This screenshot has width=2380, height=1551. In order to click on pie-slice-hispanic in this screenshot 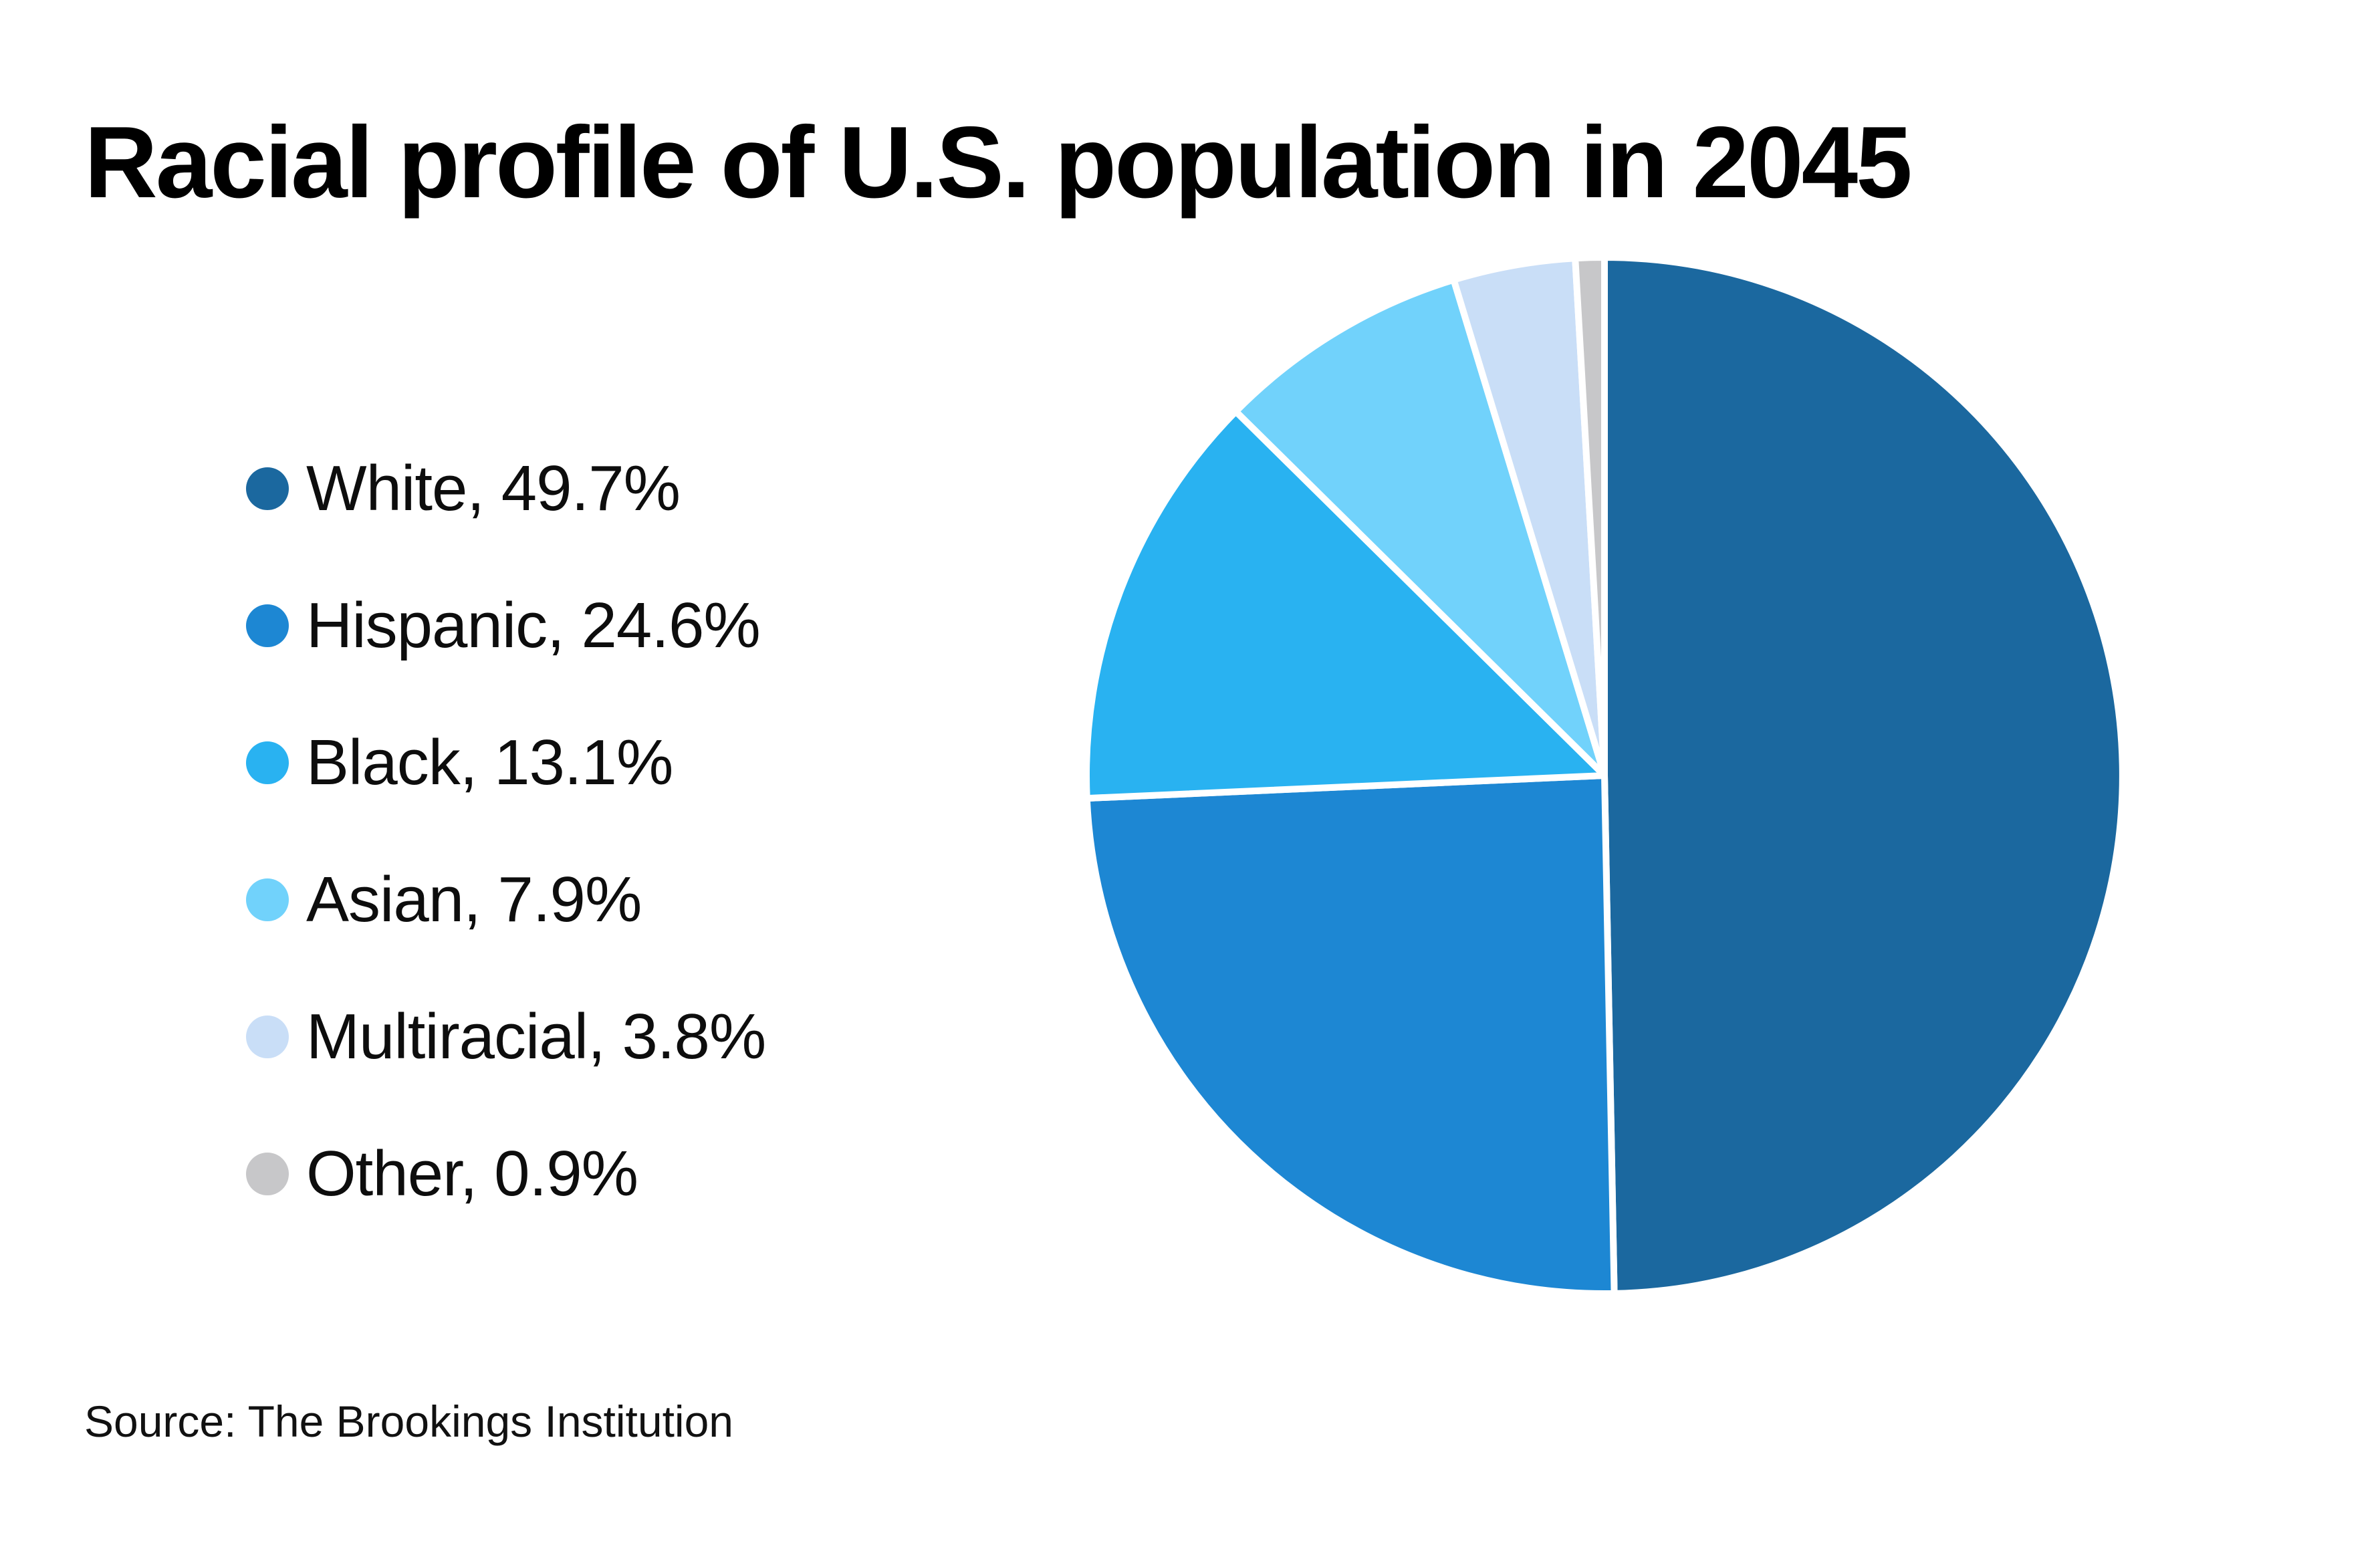, I will do `click(1350, 1034)`.